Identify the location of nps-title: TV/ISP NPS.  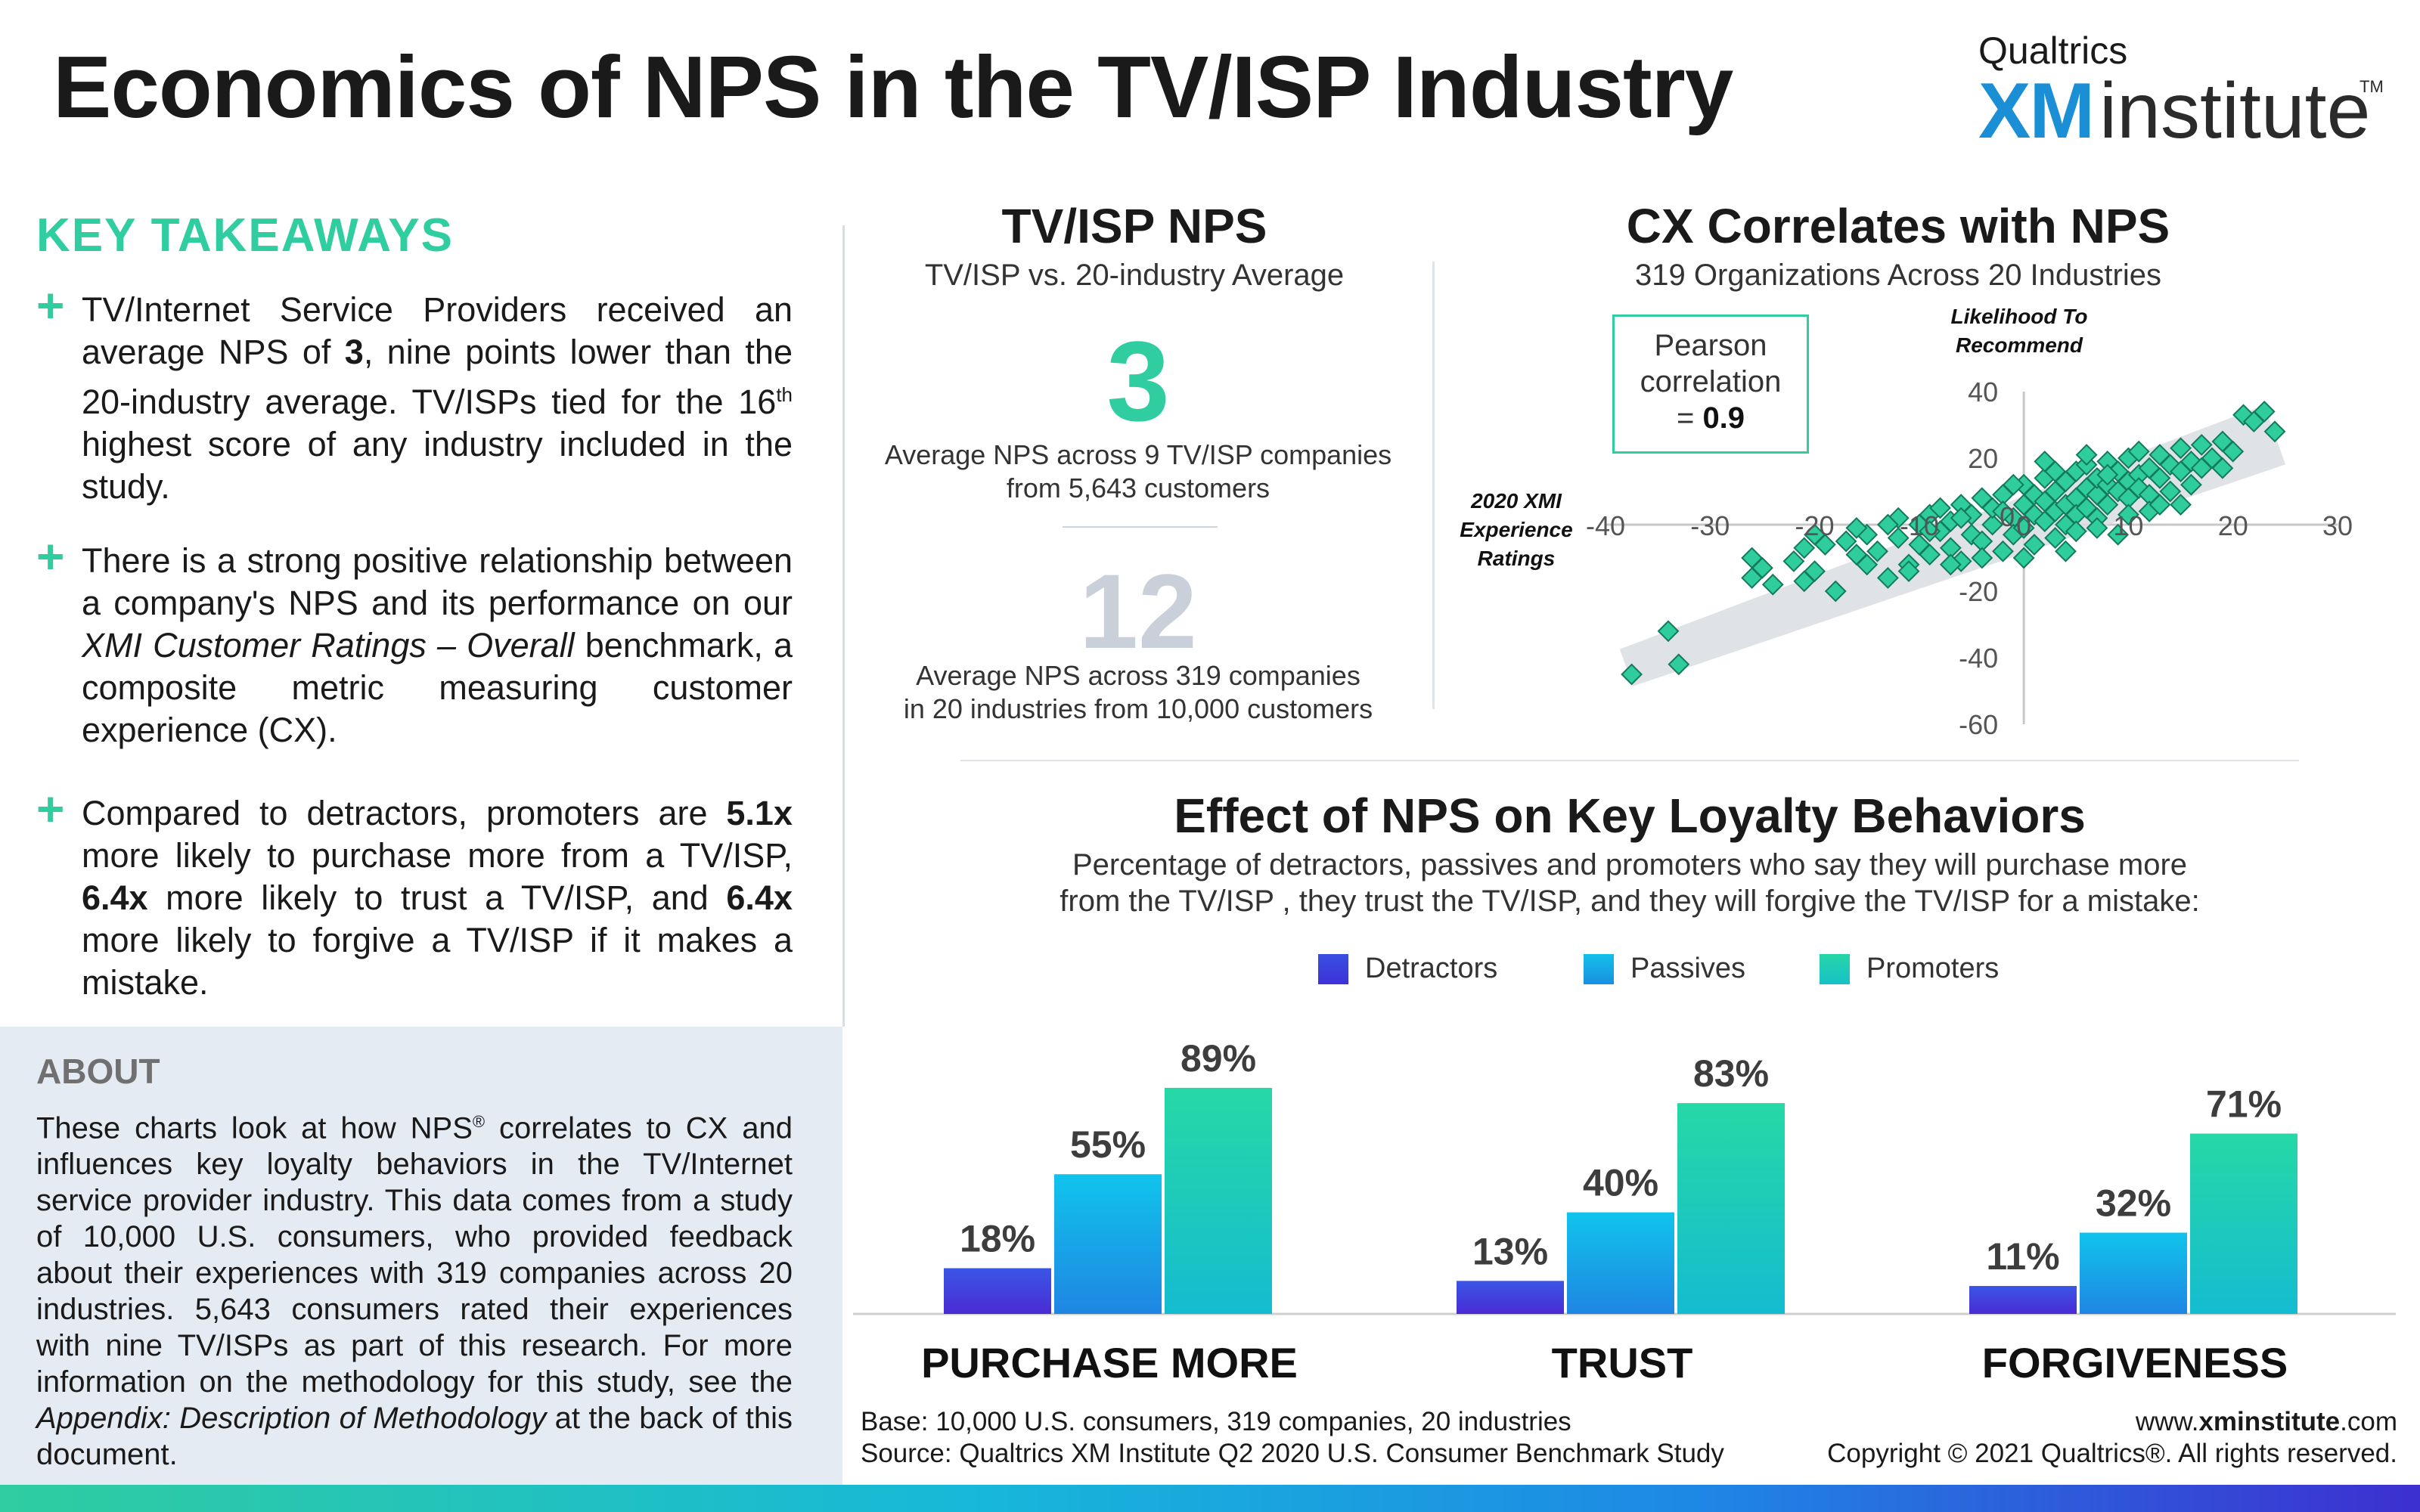
(1134, 226).